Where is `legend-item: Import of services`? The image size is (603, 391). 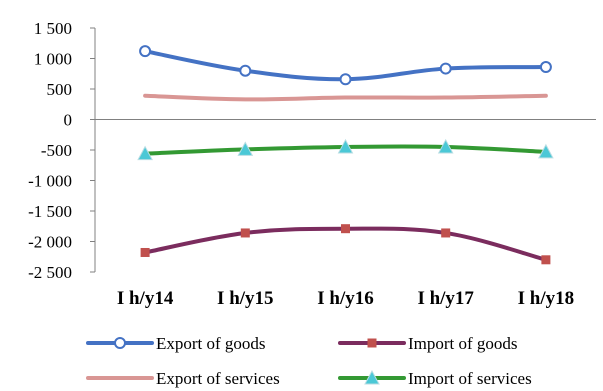
legend-item: Import of services is located at coordinates (435, 378).